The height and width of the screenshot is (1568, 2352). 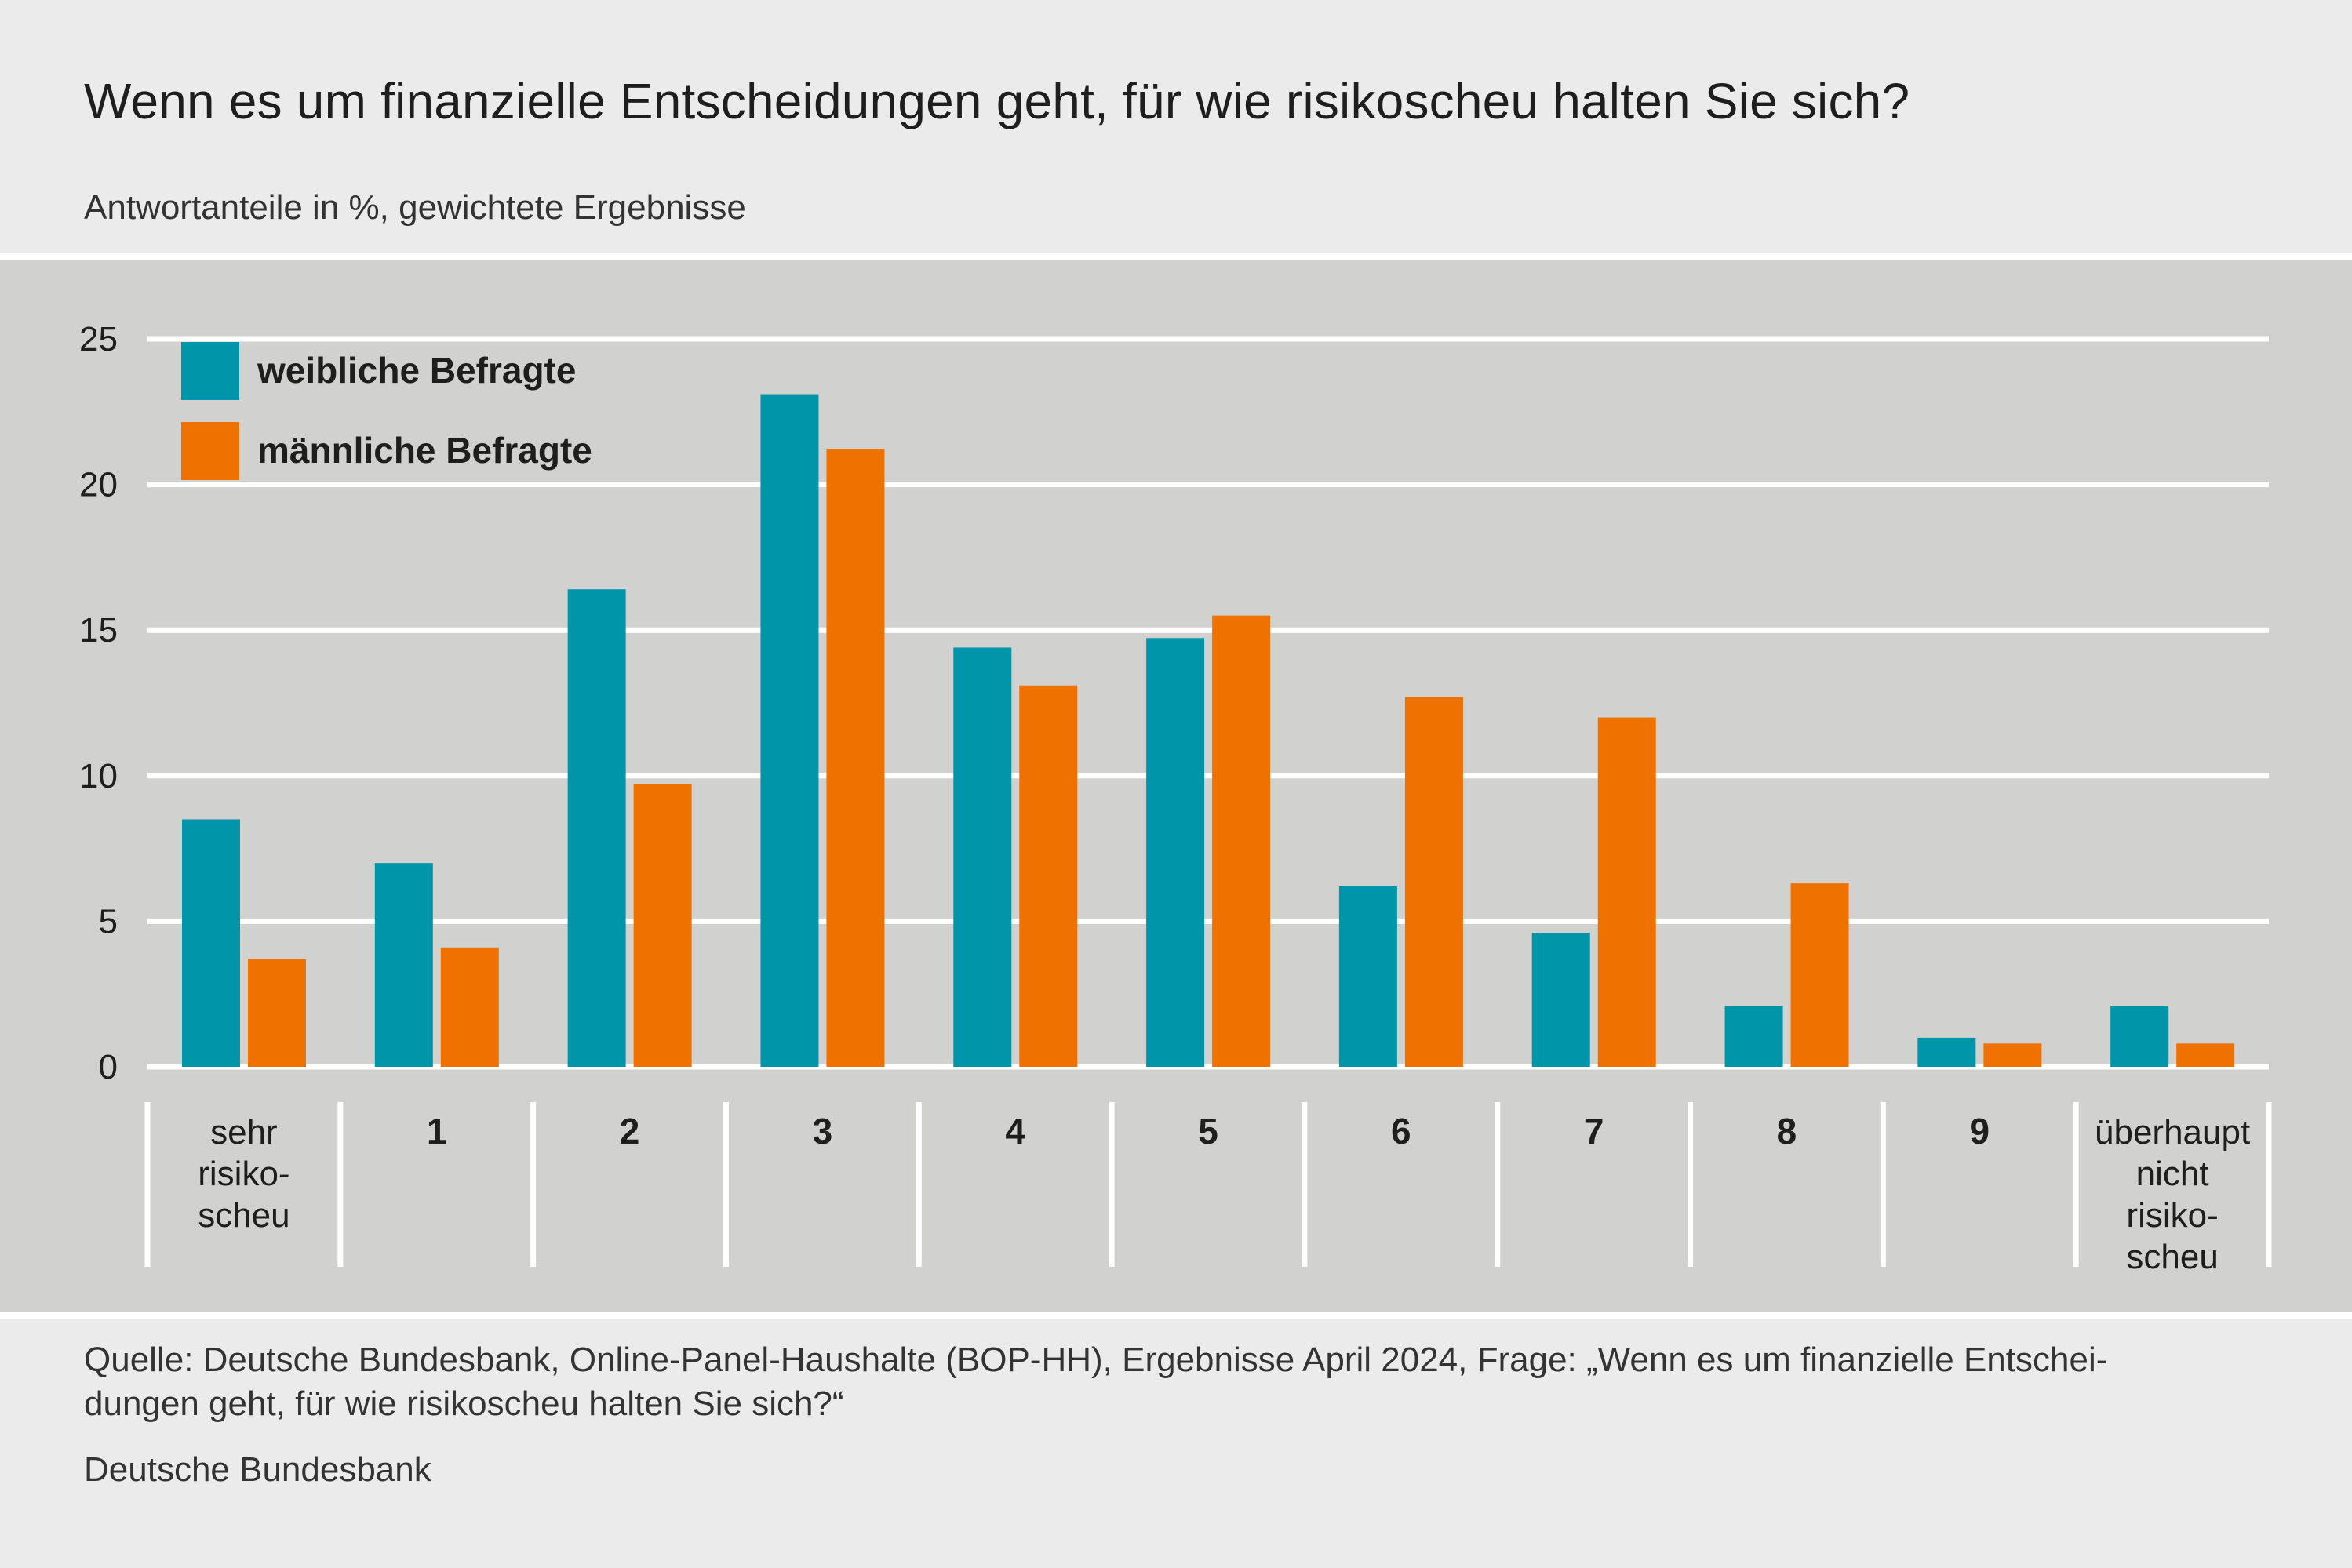 What do you see at coordinates (108, 921) in the screenshot?
I see `y-tick-label: 5` at bounding box center [108, 921].